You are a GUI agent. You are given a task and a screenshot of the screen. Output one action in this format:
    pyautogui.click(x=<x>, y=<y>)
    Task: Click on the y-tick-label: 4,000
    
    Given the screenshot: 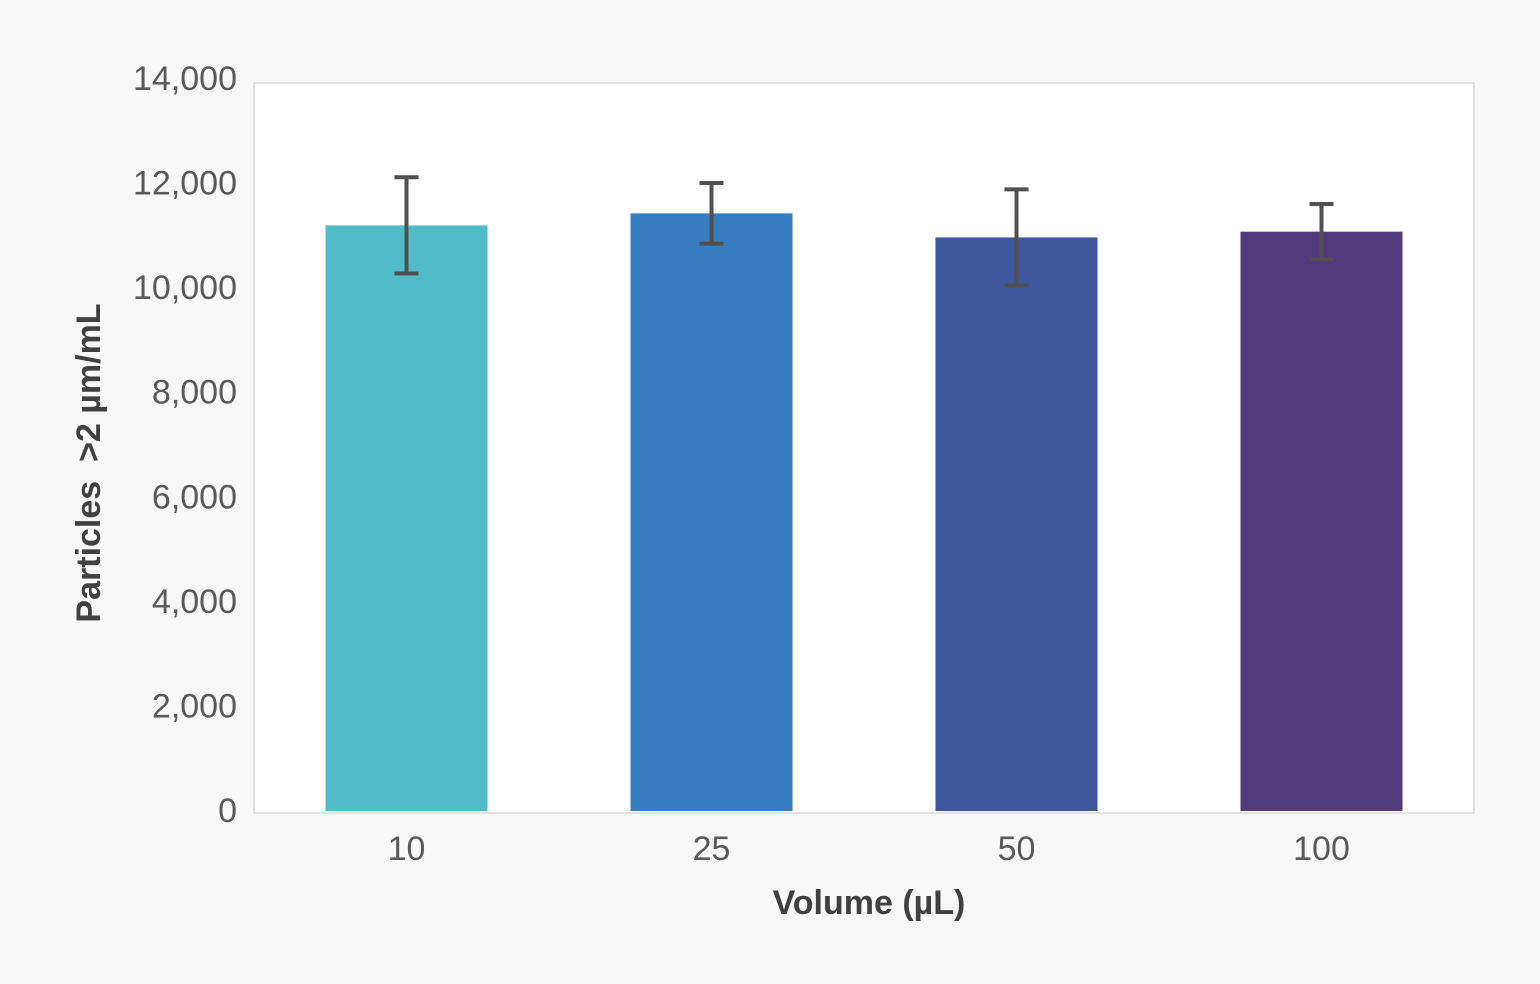 What is the action you would take?
    pyautogui.click(x=194, y=602)
    